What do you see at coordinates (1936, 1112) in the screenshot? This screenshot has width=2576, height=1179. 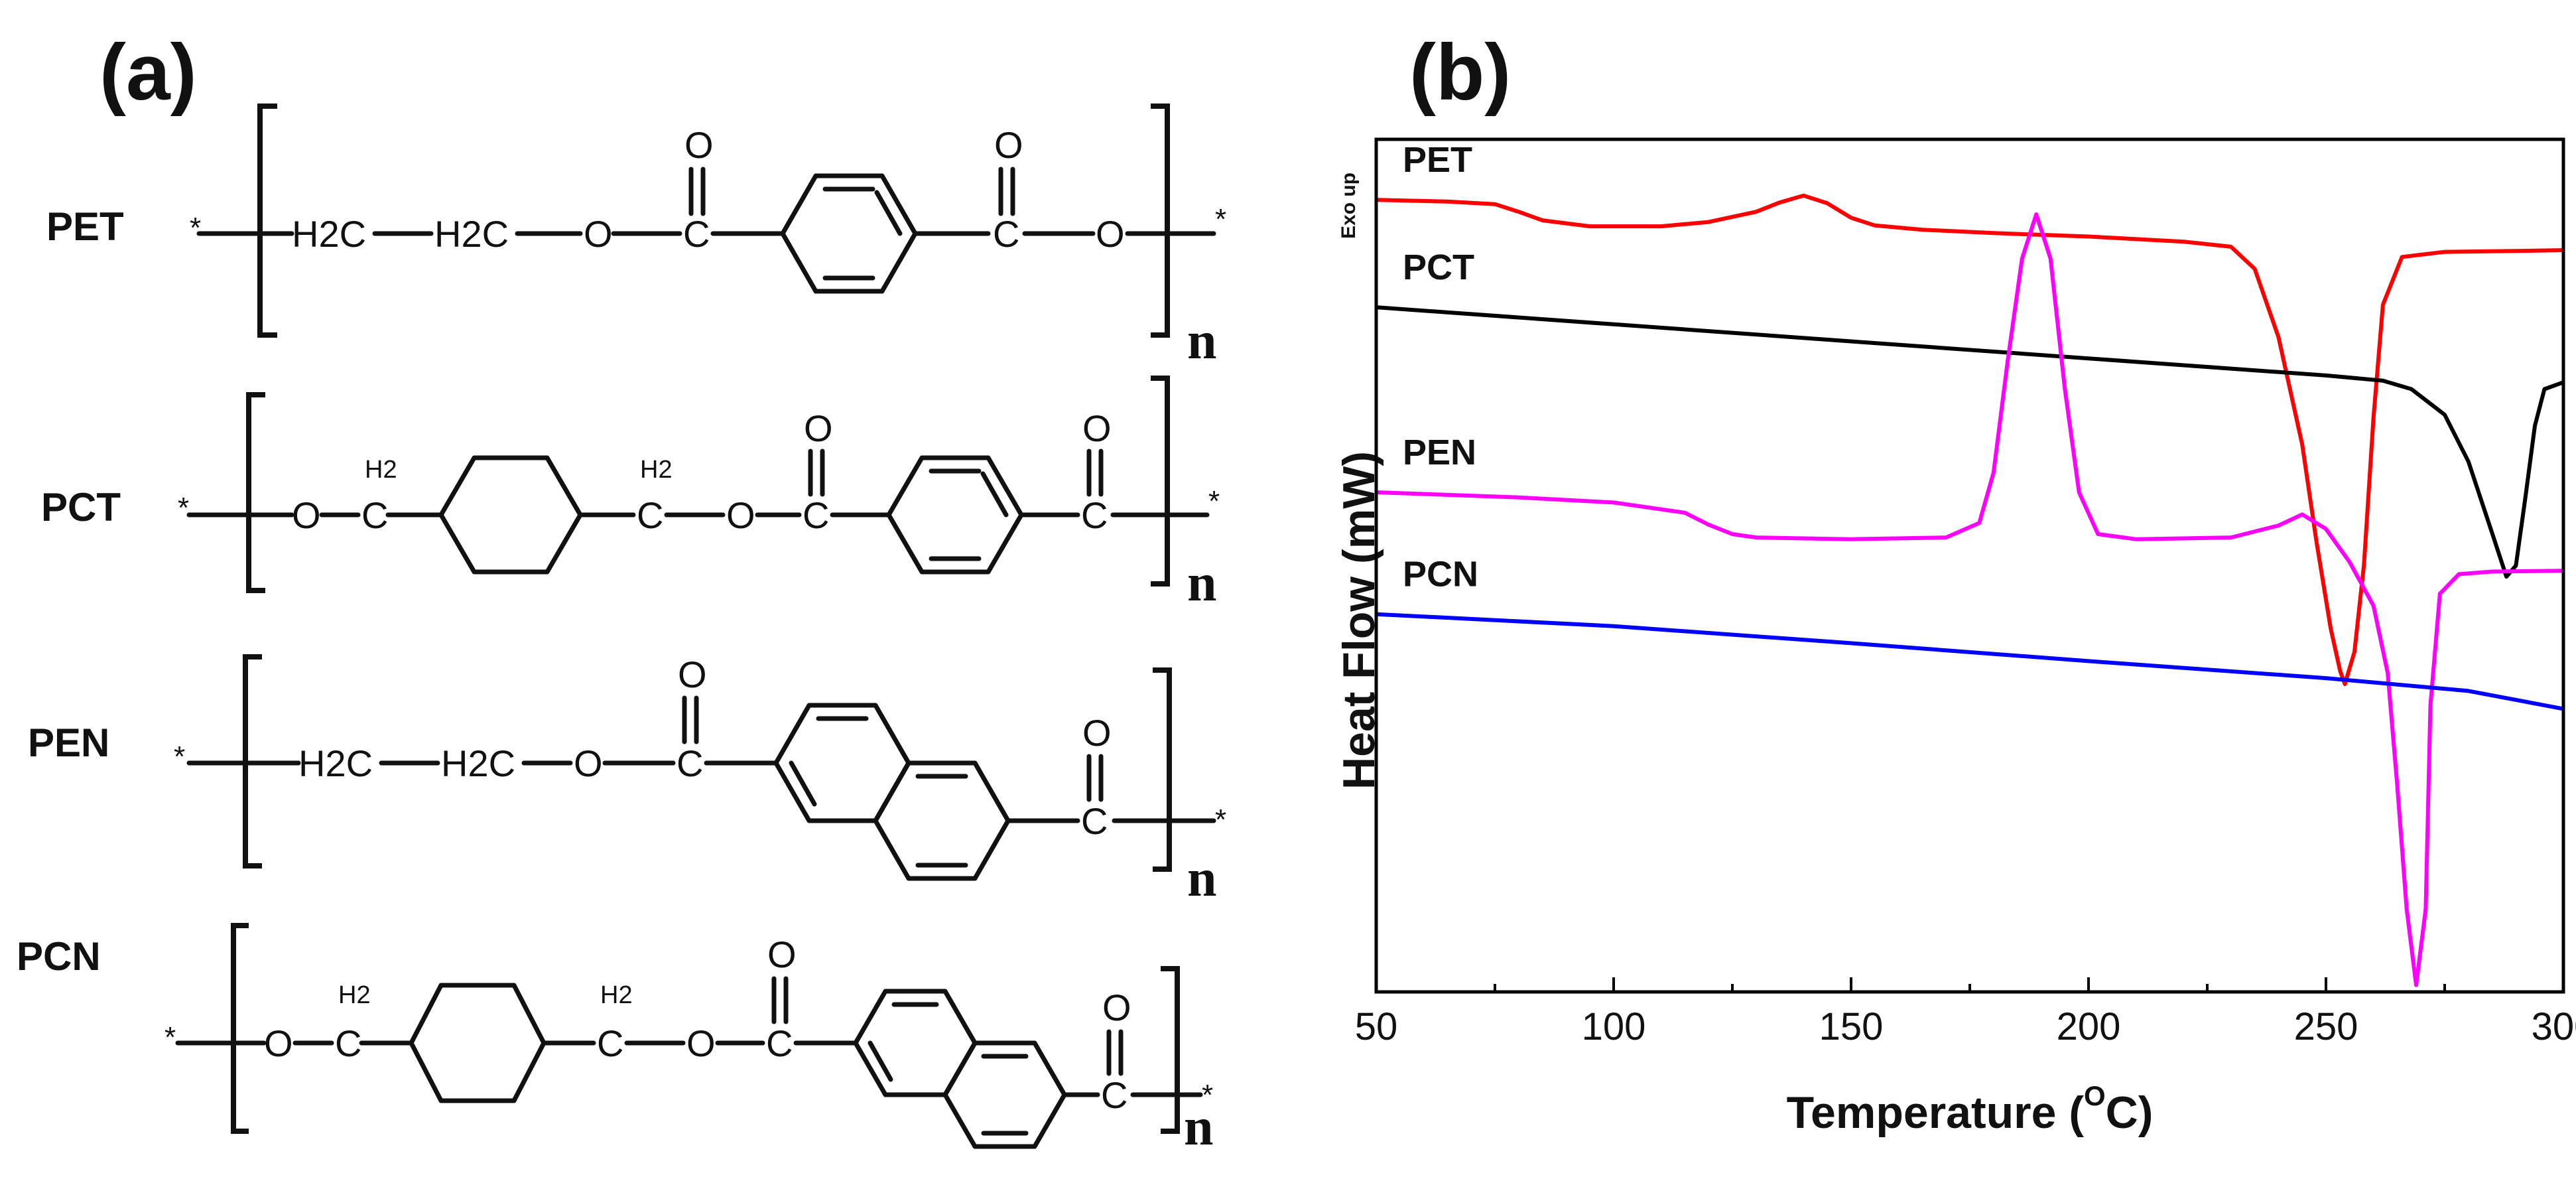 I see `x-axis-title-main: Temperature (` at bounding box center [1936, 1112].